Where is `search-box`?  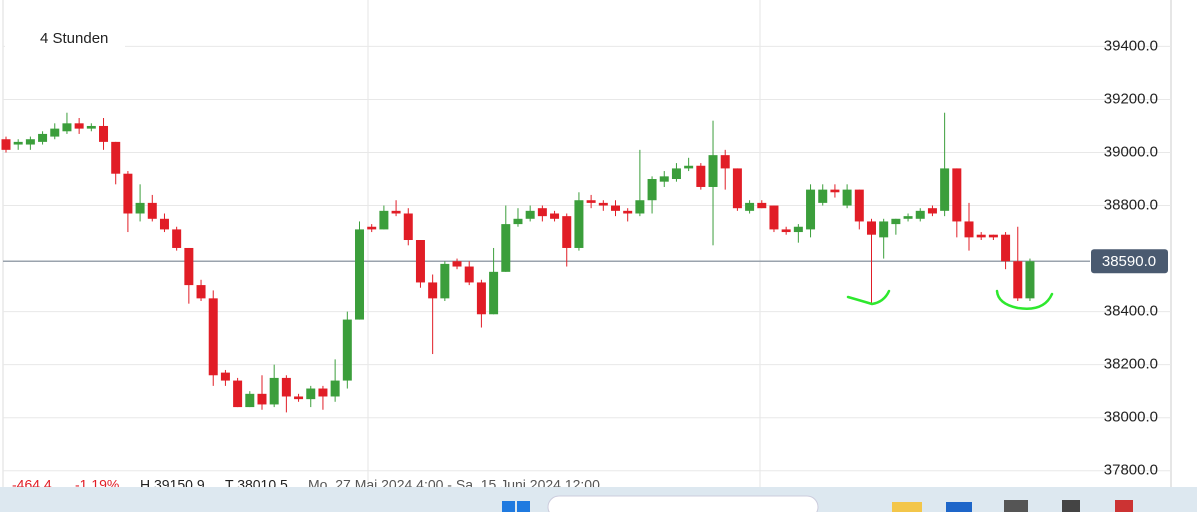
search-box is located at coordinates (683, 503).